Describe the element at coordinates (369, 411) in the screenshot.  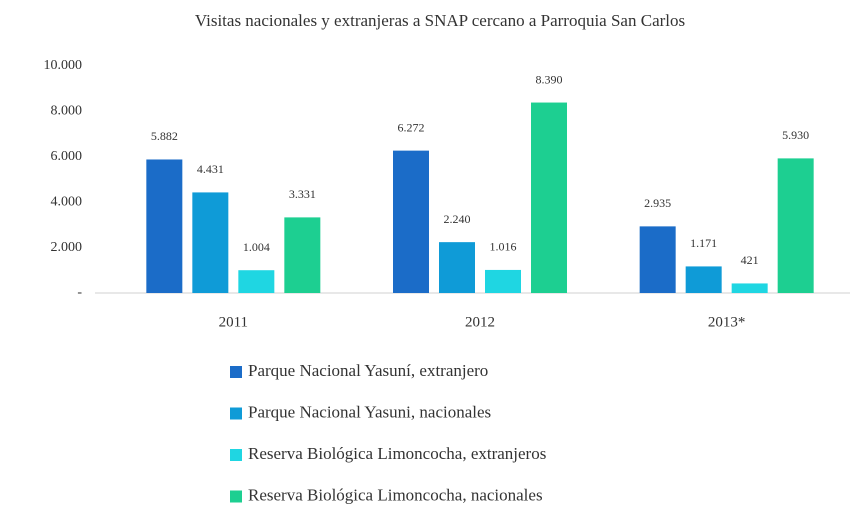
I see `legend-label: Parque Nacional Yasuni, nacionales` at that location.